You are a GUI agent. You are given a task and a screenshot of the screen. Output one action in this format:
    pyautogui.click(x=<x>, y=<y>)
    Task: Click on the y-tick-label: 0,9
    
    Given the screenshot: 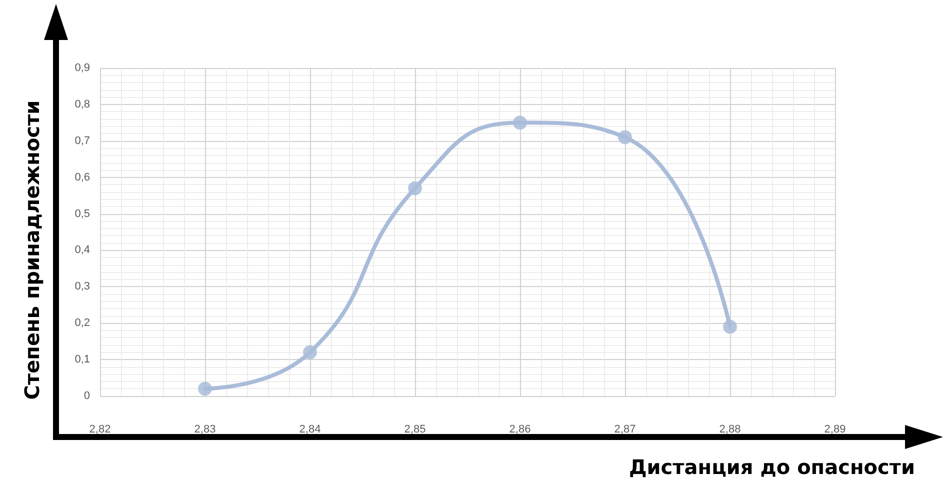 What is the action you would take?
    pyautogui.click(x=82, y=68)
    